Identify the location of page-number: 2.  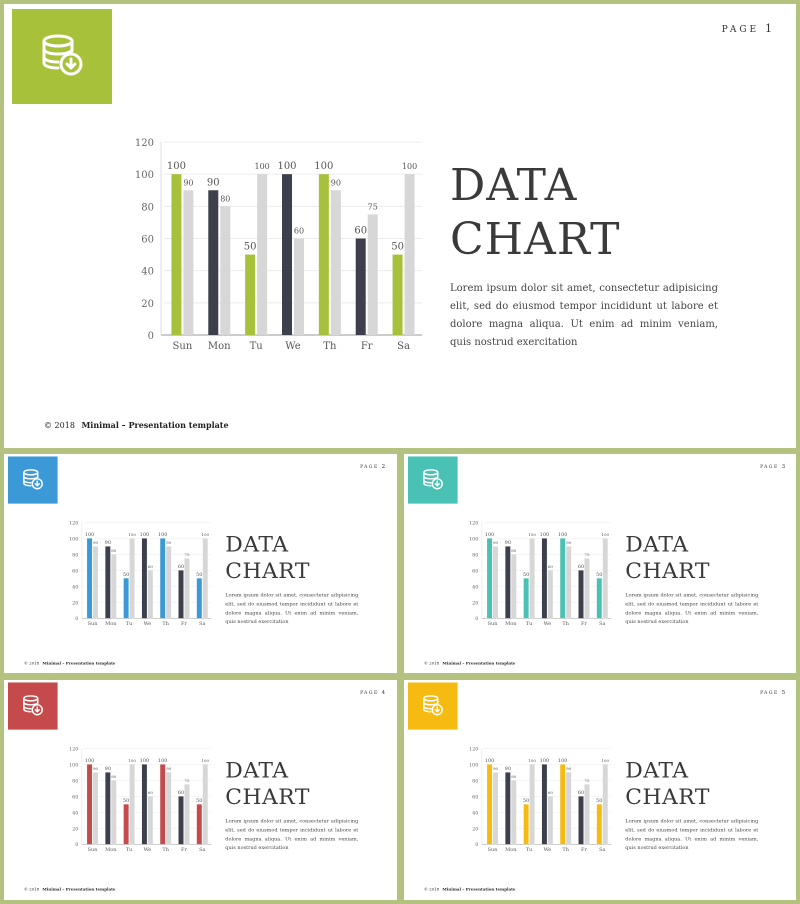
(383, 466).